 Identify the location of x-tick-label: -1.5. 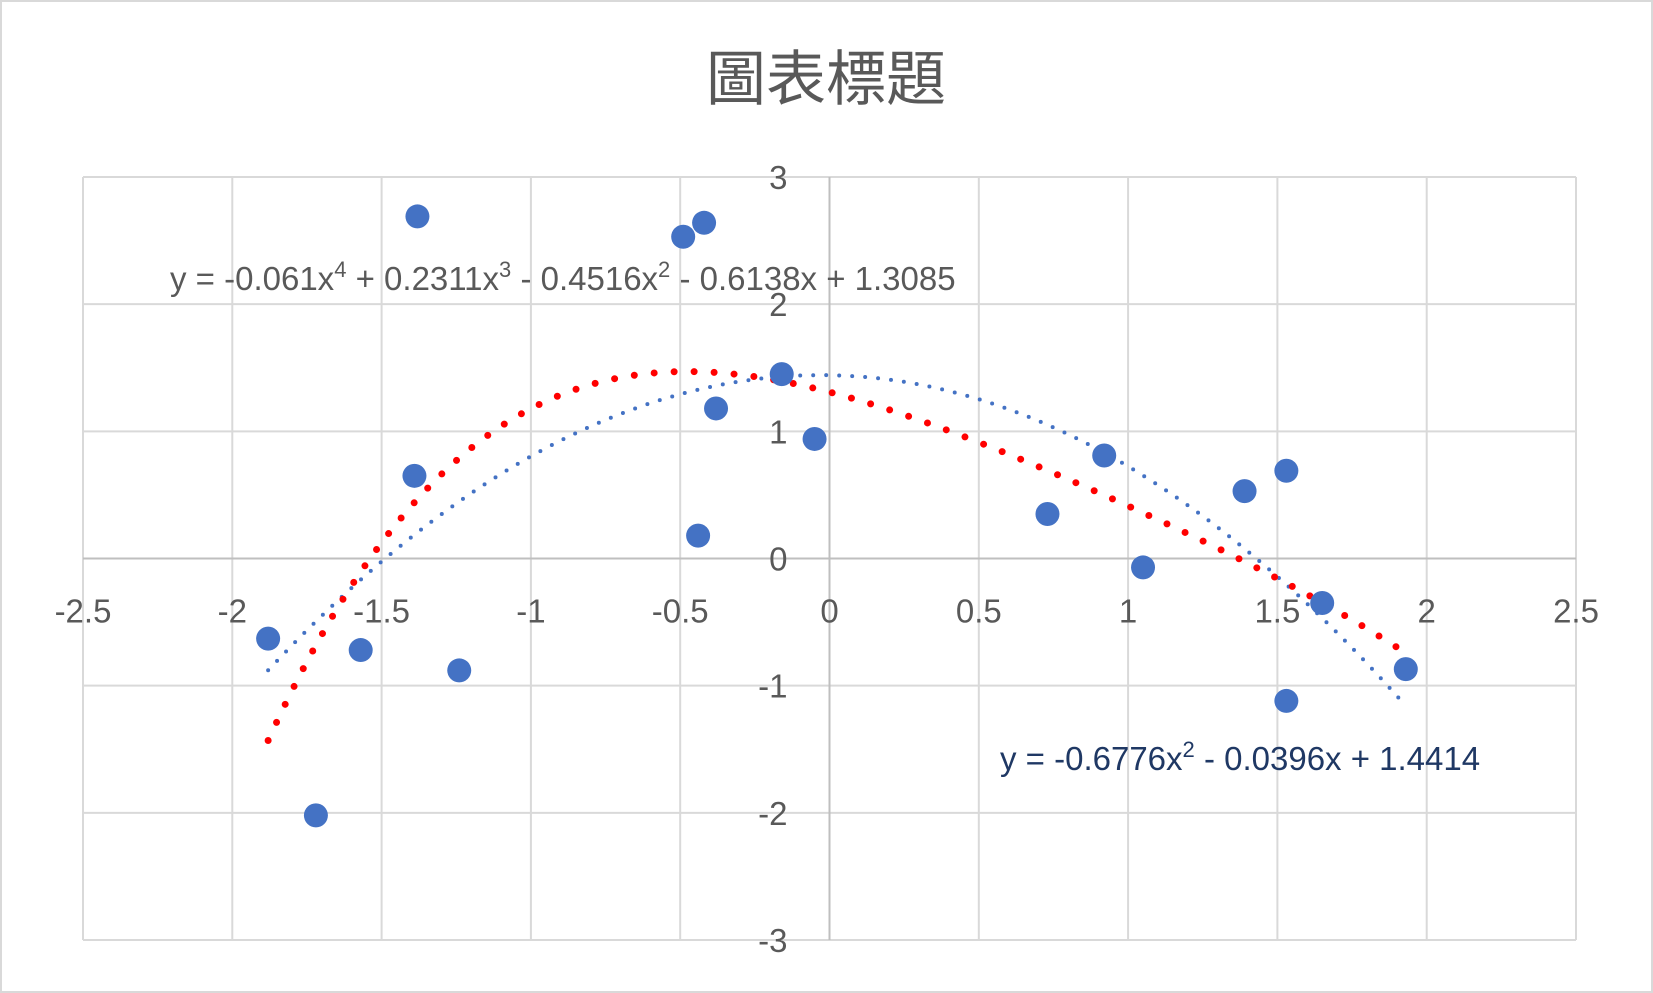
(381, 611).